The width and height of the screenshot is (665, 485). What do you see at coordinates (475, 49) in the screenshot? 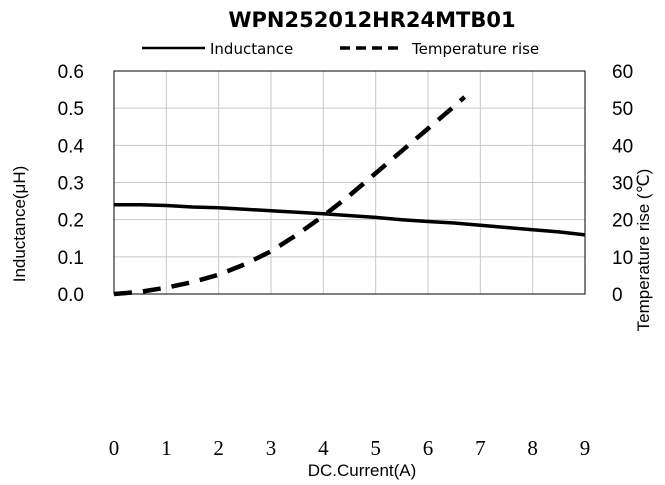
I see `legend-label-temperature-rise: Temperature rise` at bounding box center [475, 49].